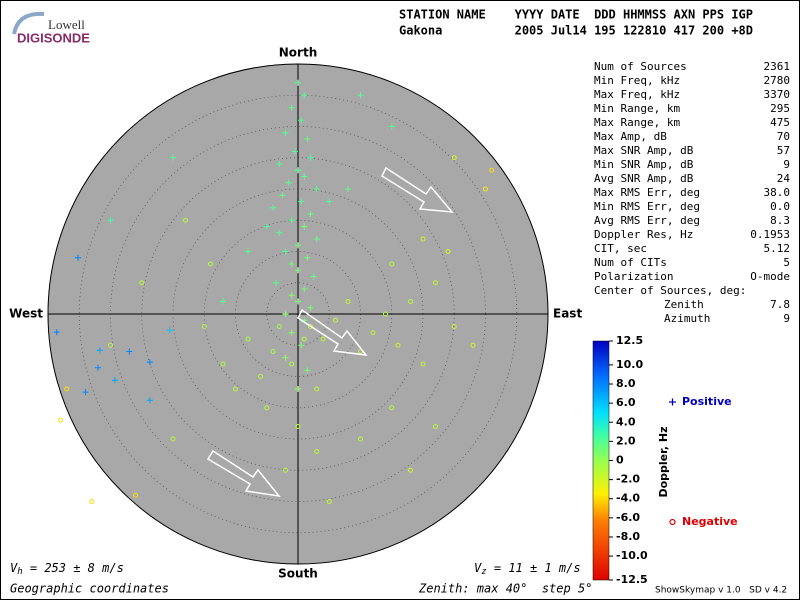 This screenshot has width=800, height=600. I want to click on center-value: 7.8, so click(780, 304).